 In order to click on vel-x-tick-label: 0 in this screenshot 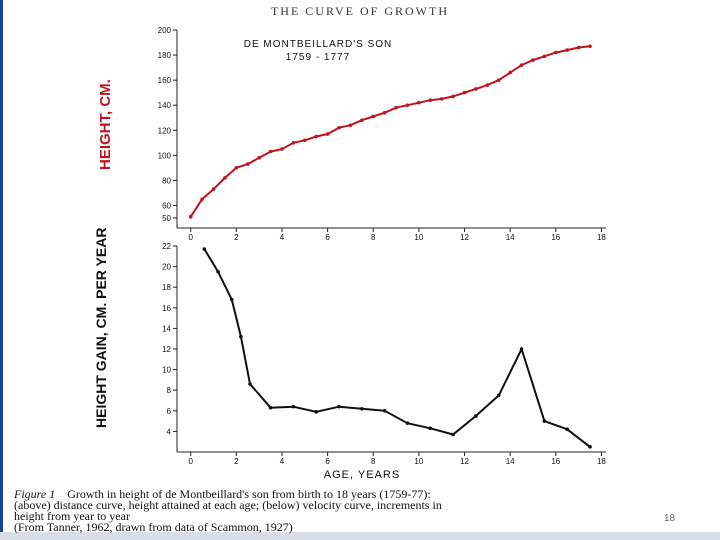, I will do `click(190, 461)`.